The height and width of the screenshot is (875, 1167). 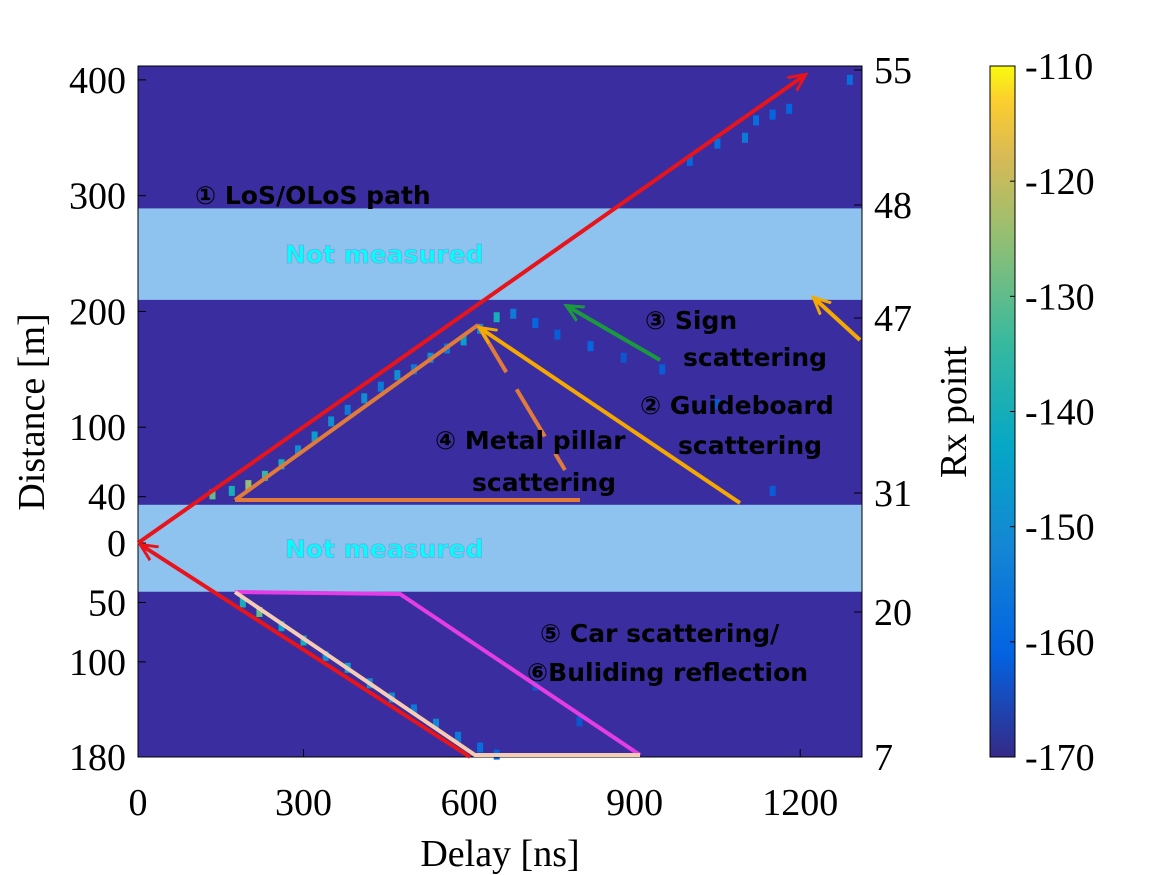 What do you see at coordinates (1060, 182) in the screenshot?
I see `colorbar-tick-label: -120` at bounding box center [1060, 182].